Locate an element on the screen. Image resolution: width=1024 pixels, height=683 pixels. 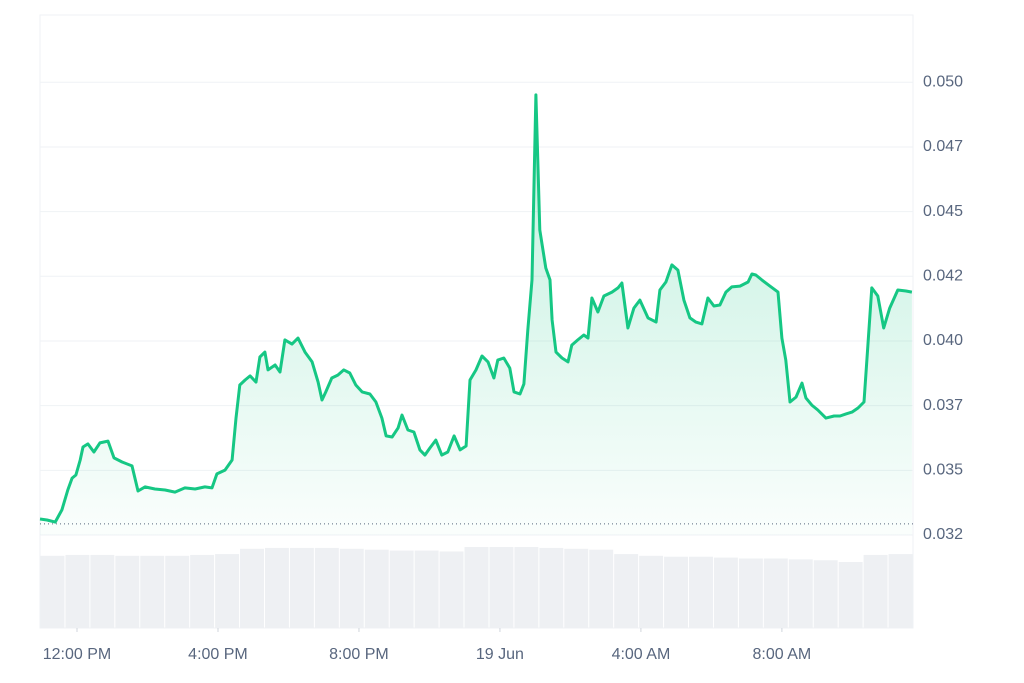
x-tick-label: 8:00 PM is located at coordinates (359, 654).